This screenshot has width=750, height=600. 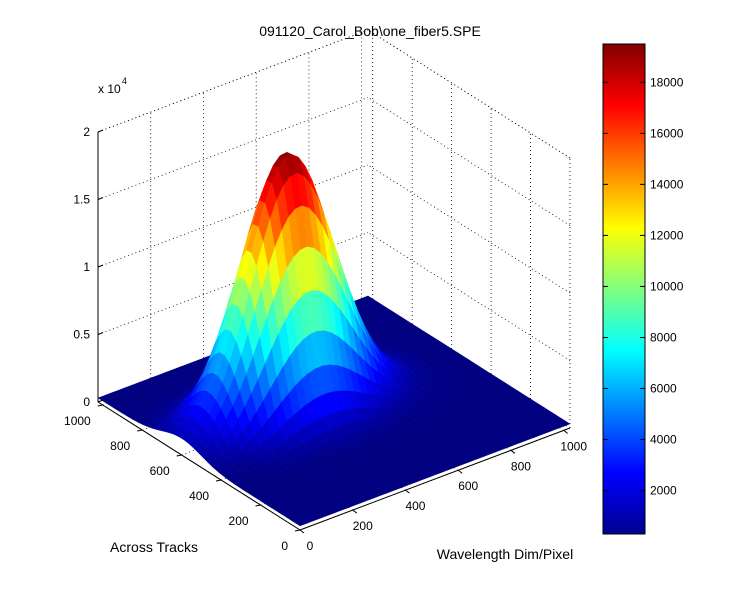 What do you see at coordinates (663, 337) in the screenshot?
I see `colorbar-tick-label: 8000` at bounding box center [663, 337].